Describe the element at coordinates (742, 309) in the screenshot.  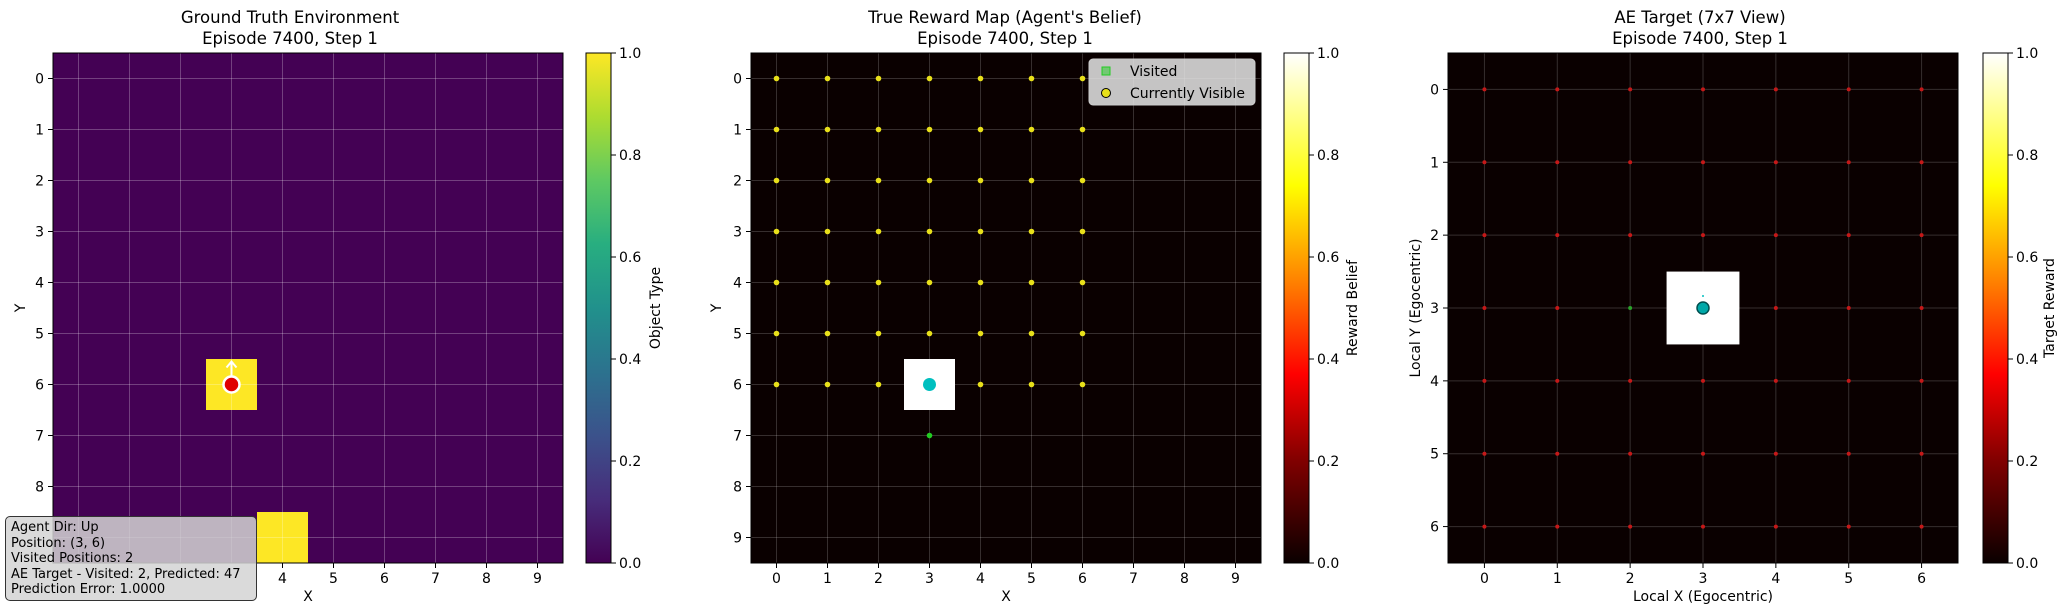
I see `panel-2-y-ticks: 0 1 2 3 4 5 6 7 8 9` at that location.